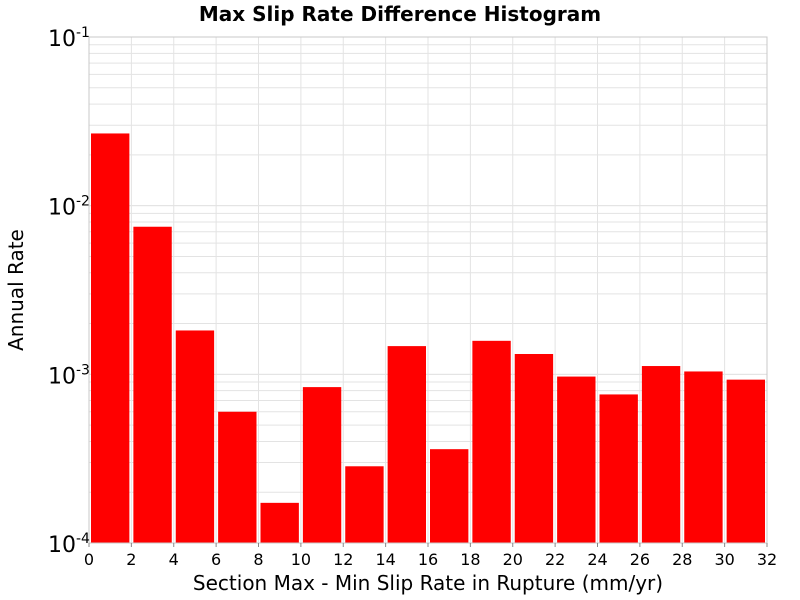 Image resolution: width=800 pixels, height=600 pixels. I want to click on x-tick-label: 30, so click(724, 559).